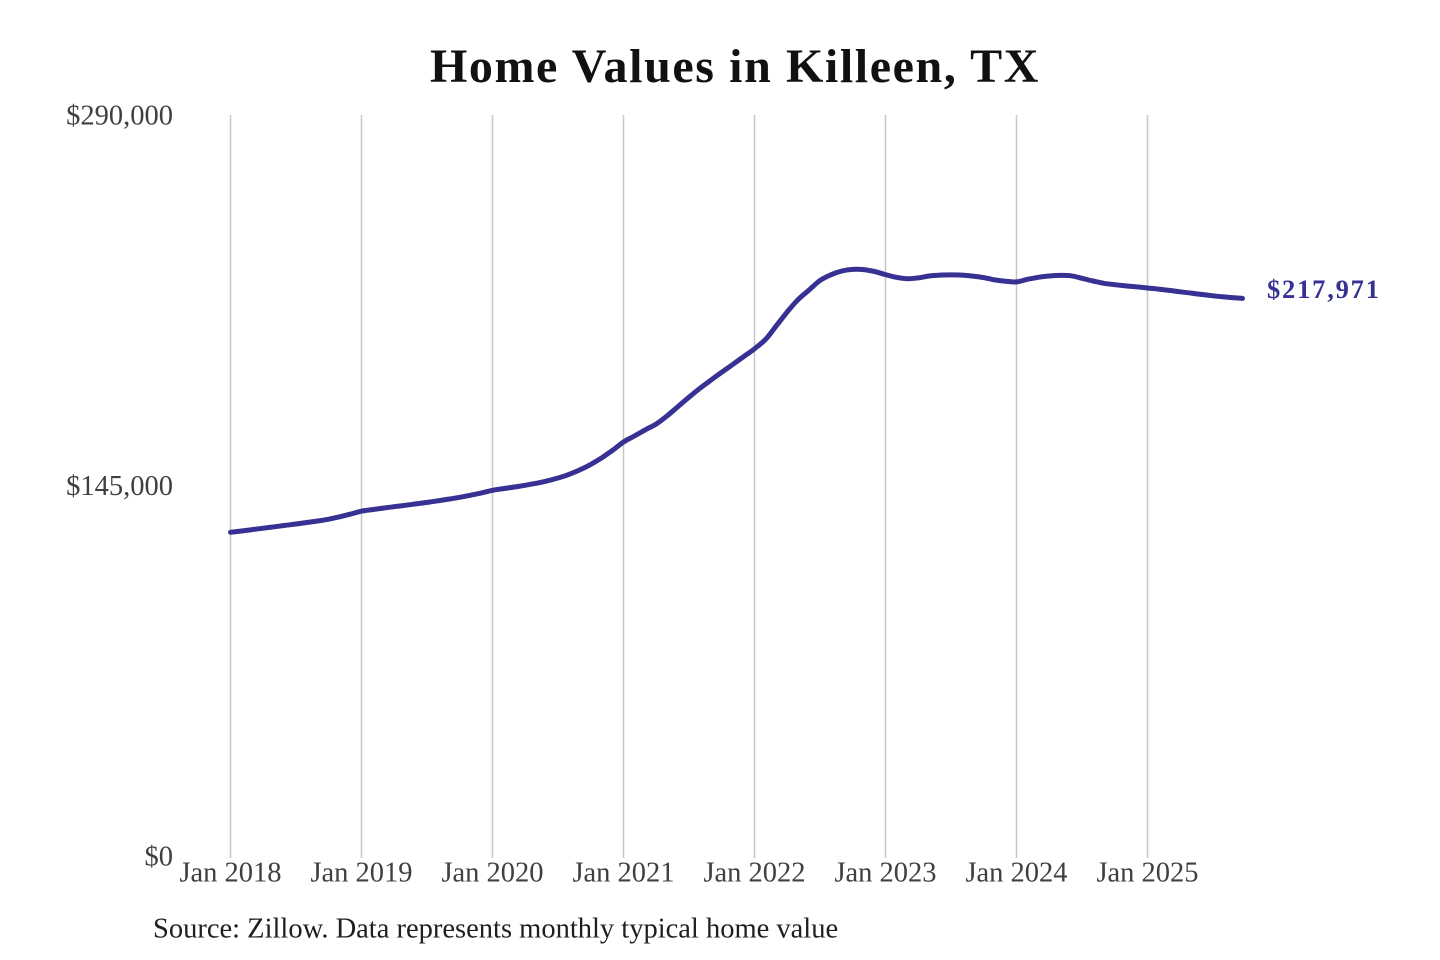 The height and width of the screenshot is (960, 1440). I want to click on svg-text: Jan 2025, so click(1147, 873).